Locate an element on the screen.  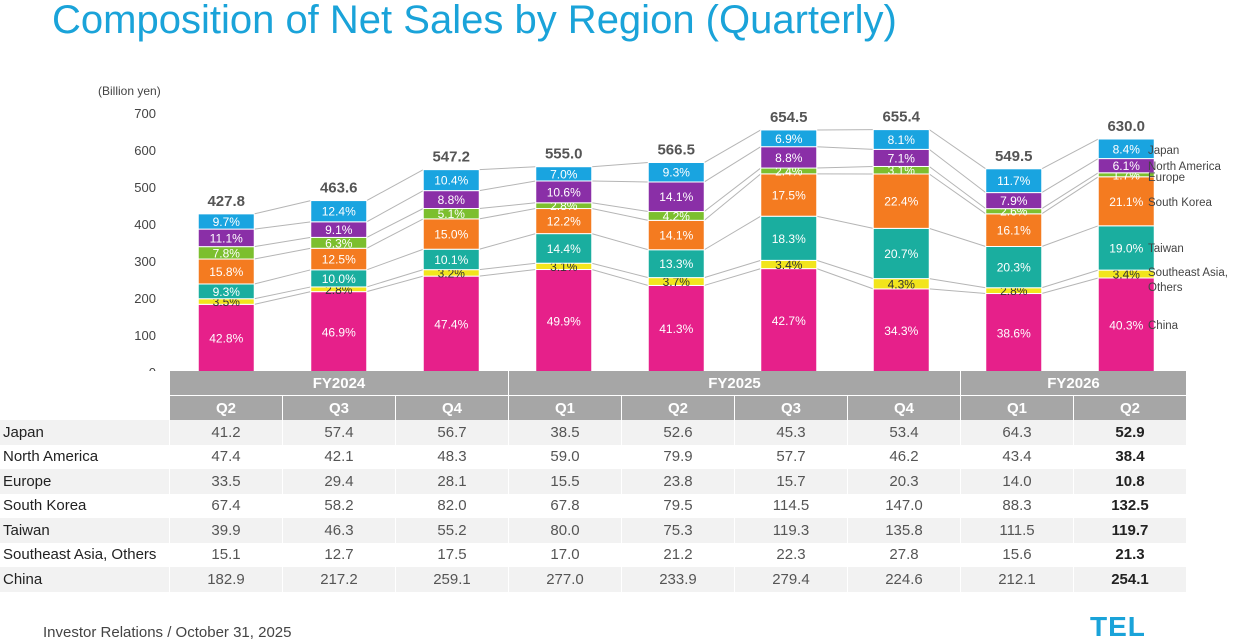
segment-percent-label: 14.4% is located at coordinates (564, 249).